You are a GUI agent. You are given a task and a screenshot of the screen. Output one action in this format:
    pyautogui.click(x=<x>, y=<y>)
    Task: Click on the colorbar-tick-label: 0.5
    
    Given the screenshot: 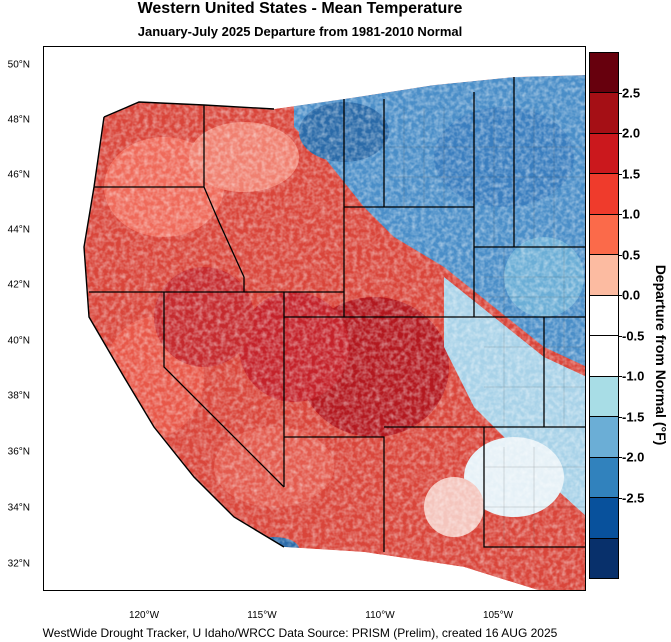 What is the action you would take?
    pyautogui.click(x=631, y=255)
    